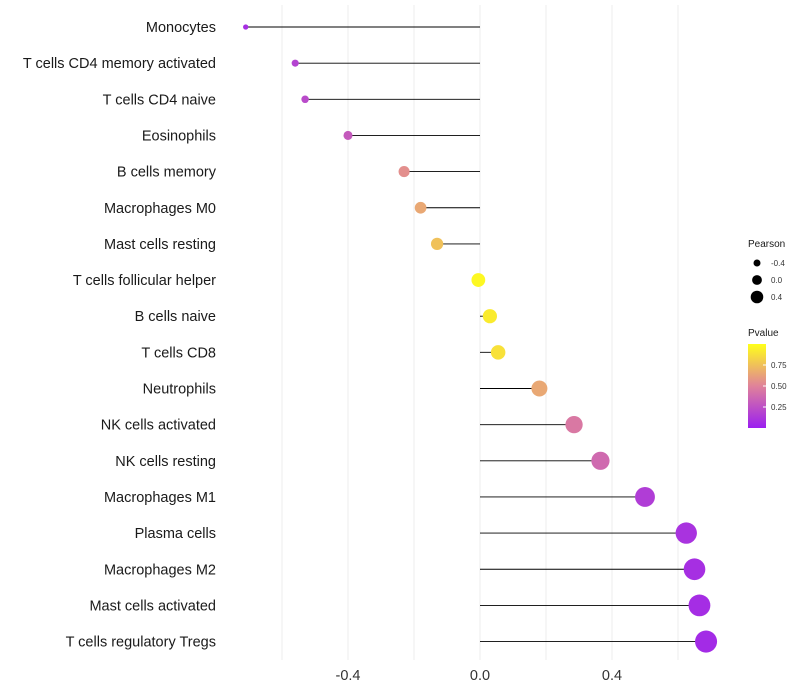 The height and width of the screenshot is (700, 800). What do you see at coordinates (181, 28) in the screenshot?
I see `category-label: Monocytes` at bounding box center [181, 28].